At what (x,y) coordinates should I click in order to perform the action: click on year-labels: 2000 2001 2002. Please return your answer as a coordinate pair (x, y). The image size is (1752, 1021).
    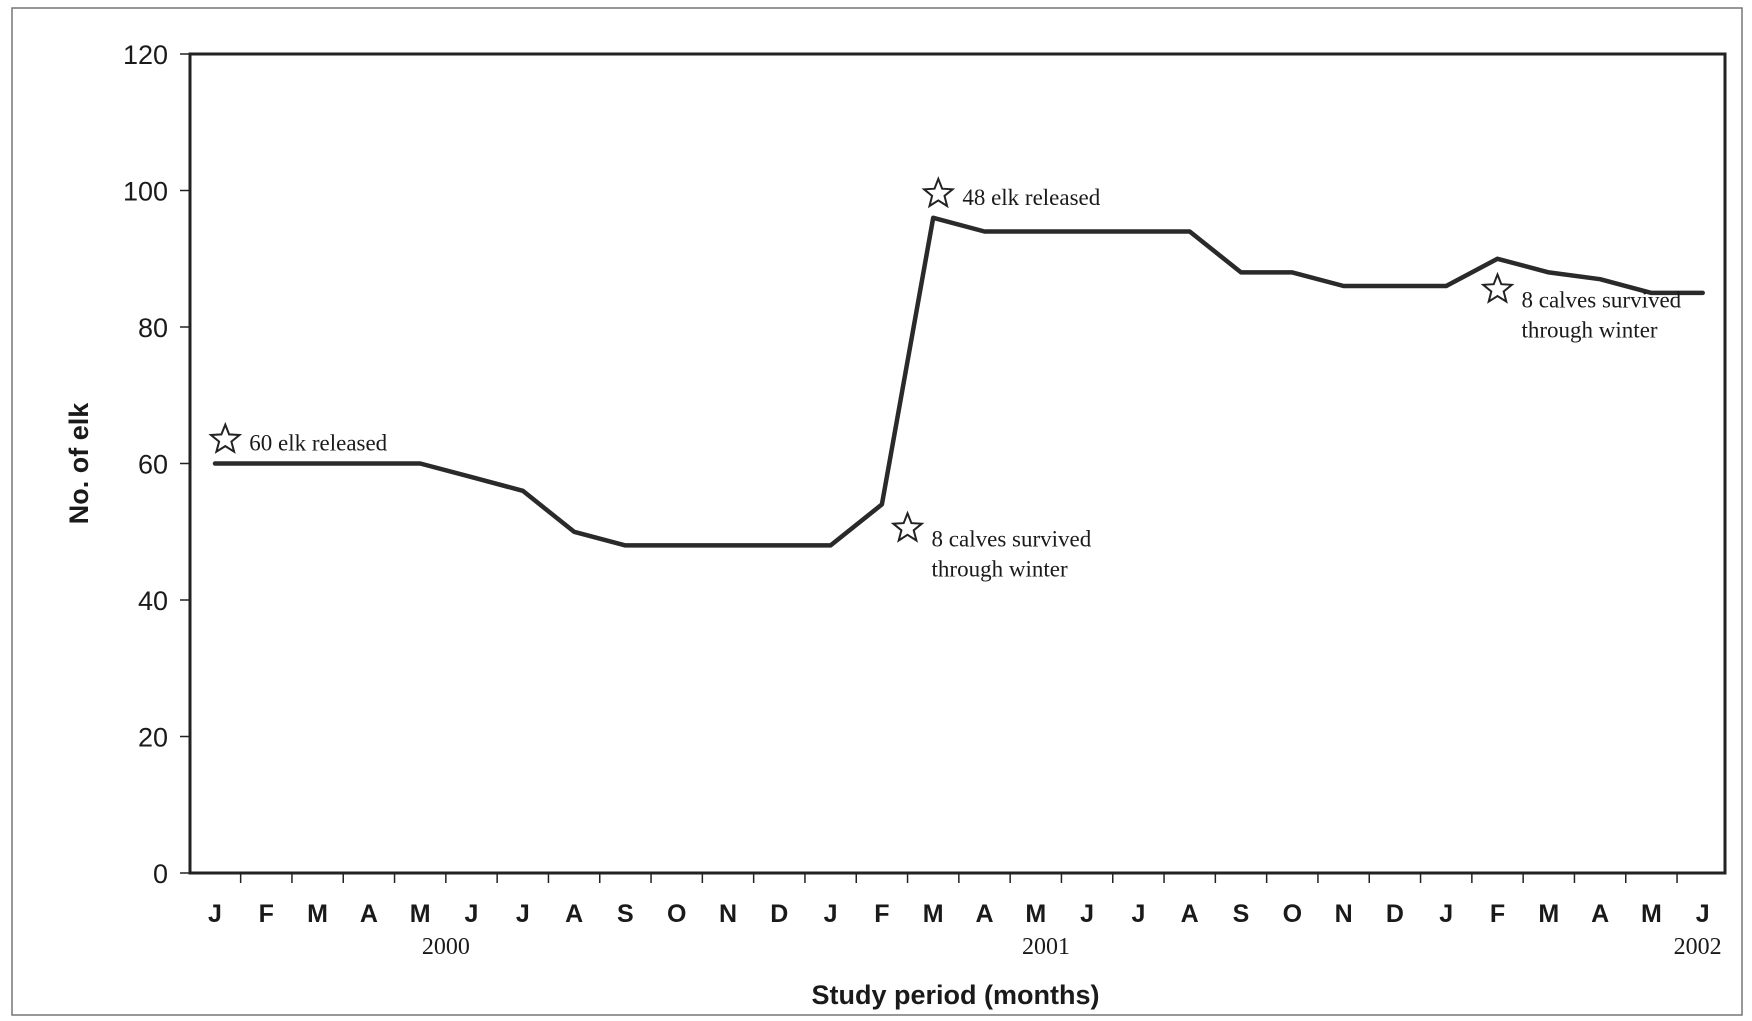
    Looking at the image, I should click on (1072, 947).